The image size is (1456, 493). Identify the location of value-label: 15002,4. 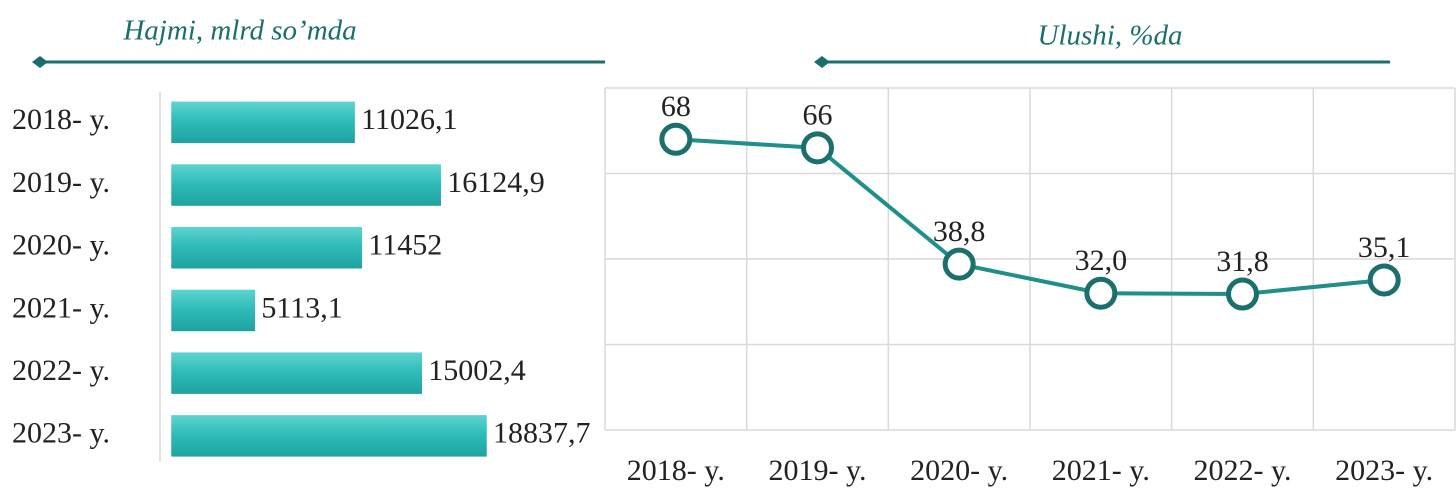
(476, 370).